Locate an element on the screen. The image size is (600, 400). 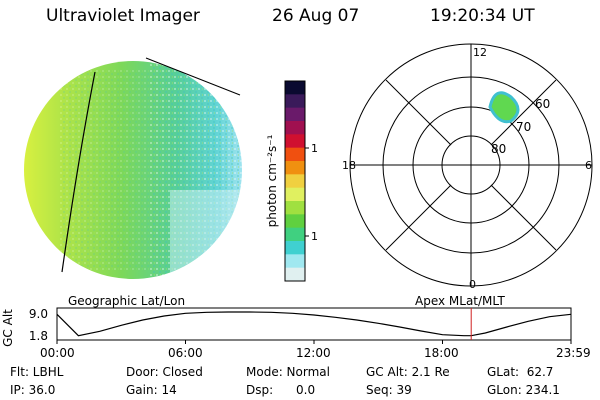
xtick-1200: 12:00 is located at coordinates (313, 353).